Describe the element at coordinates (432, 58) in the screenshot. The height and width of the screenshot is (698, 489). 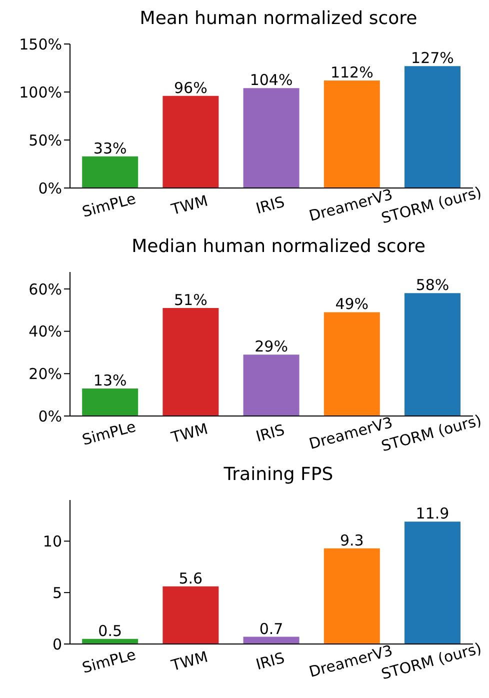
I see `data-label: 127%` at that location.